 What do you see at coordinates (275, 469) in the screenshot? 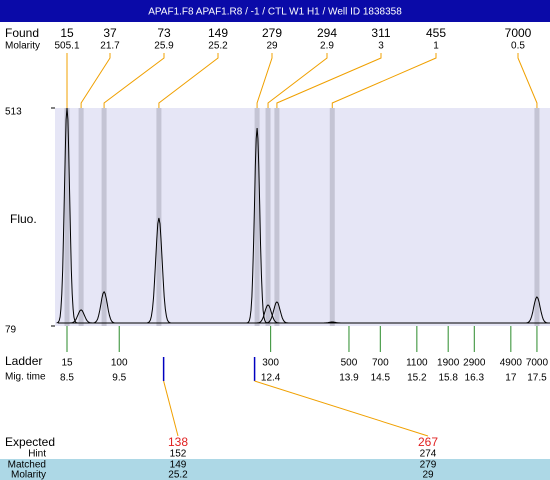
I see `matched-rows` at bounding box center [275, 469].